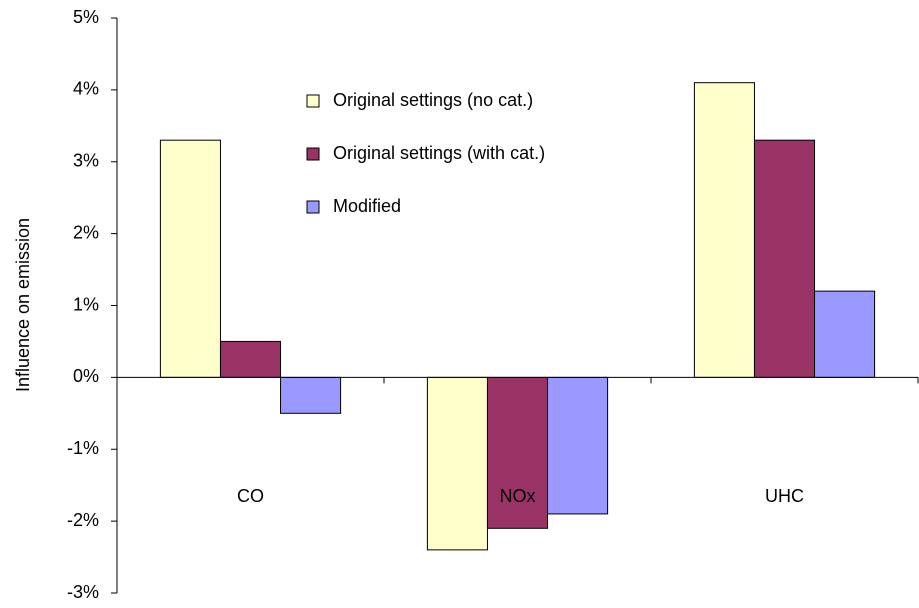 Image resolution: width=919 pixels, height=608 pixels. What do you see at coordinates (83, 448) in the screenshot?
I see `y-tick-label: -1%` at bounding box center [83, 448].